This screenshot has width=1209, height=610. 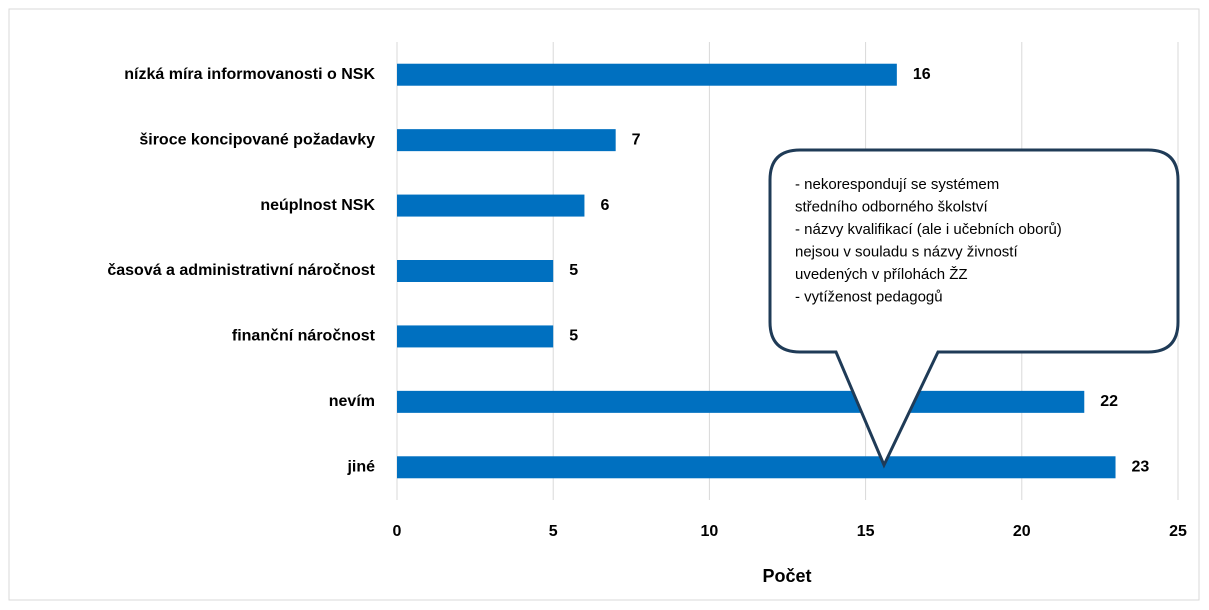 What do you see at coordinates (866, 531) in the screenshot?
I see `x-tick-label: 15` at bounding box center [866, 531].